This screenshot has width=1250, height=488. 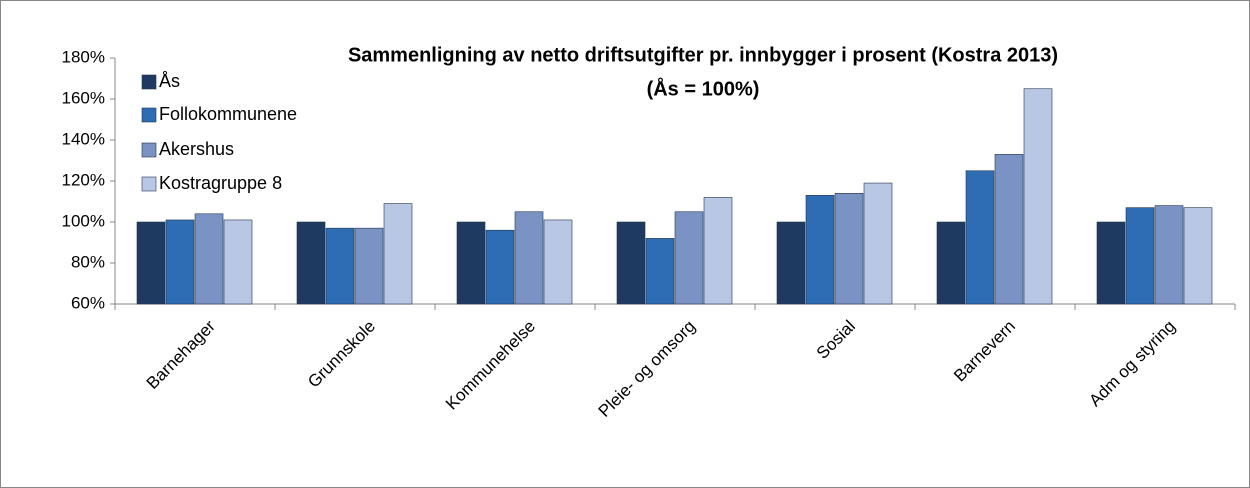 I want to click on y-tick-label: 120%, so click(x=83, y=179).